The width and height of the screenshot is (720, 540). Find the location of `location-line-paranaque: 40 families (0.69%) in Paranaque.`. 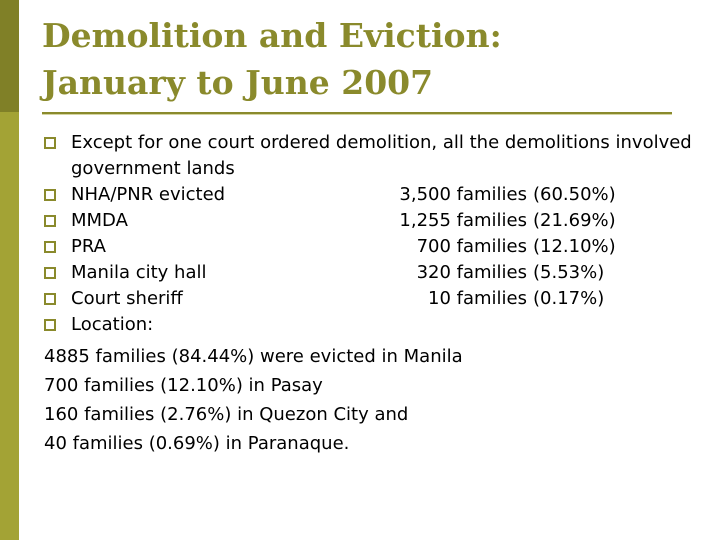

location-line-paranaque: 40 families (0.69%) in Paranaque. is located at coordinates (197, 443).